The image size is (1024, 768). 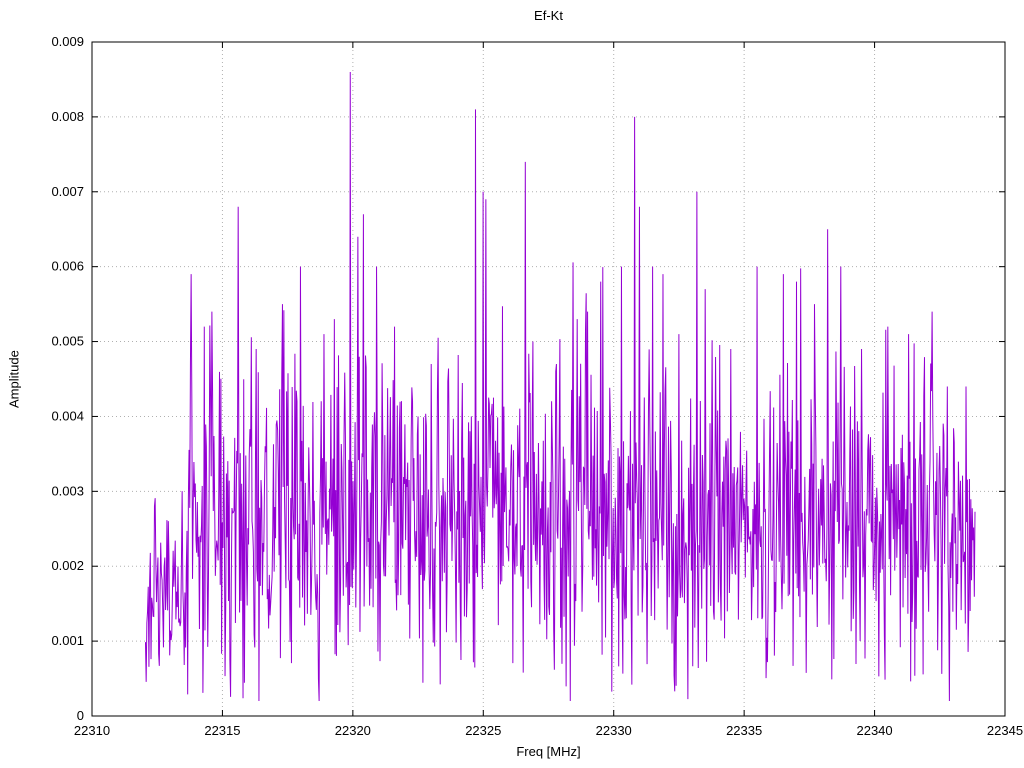 What do you see at coordinates (548, 15) in the screenshot?
I see `chart-title: Ef-Kt` at bounding box center [548, 15].